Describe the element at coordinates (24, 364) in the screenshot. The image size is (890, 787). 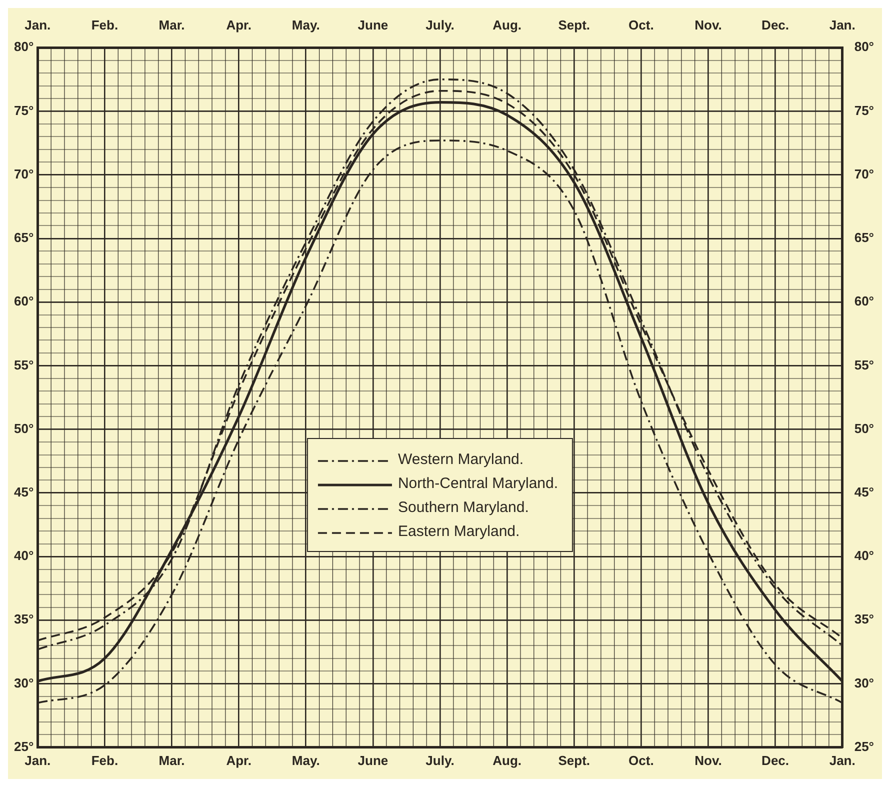
I see `y-tick-label: 55°` at that location.